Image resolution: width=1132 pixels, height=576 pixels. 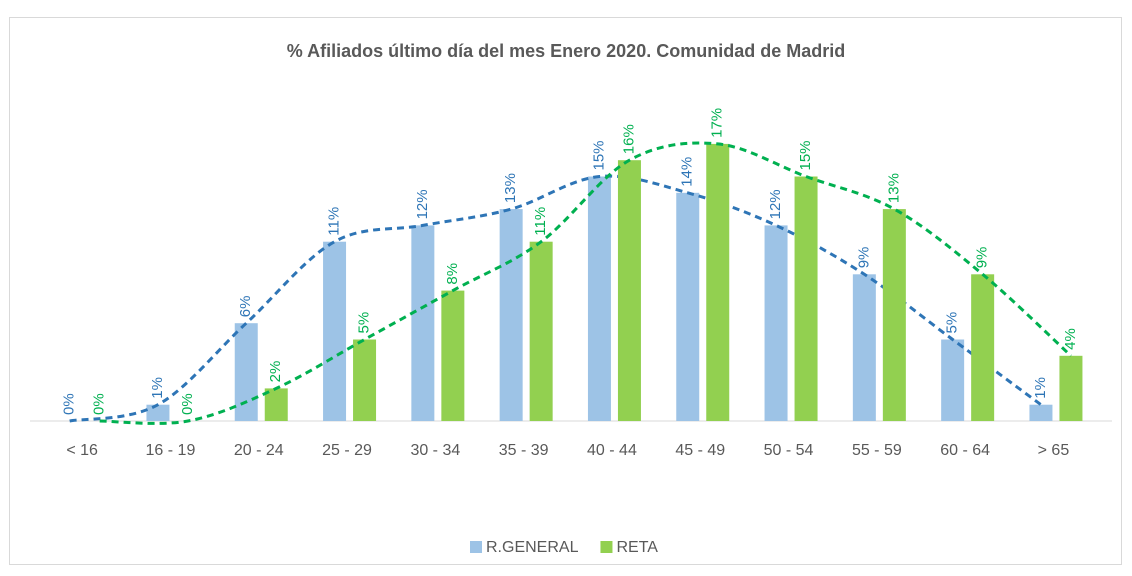 What do you see at coordinates (1054, 450) in the screenshot?
I see `x-tick-label: > 65` at bounding box center [1054, 450].